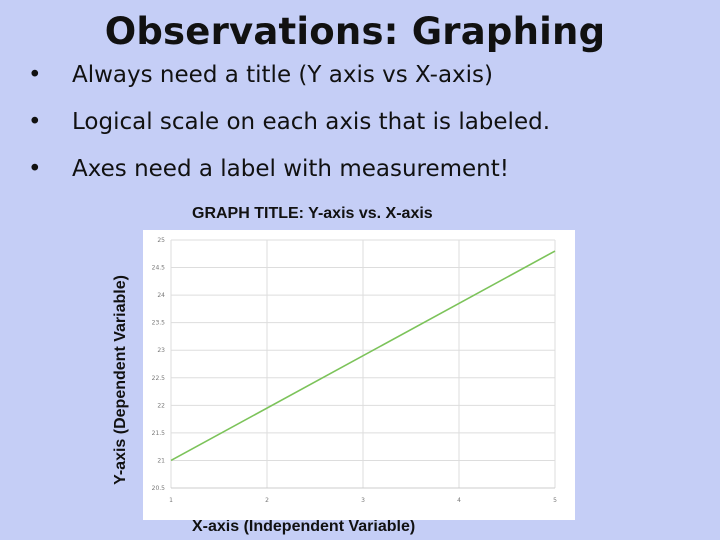  What do you see at coordinates (555, 500) in the screenshot?
I see `x-tick-label: 5` at bounding box center [555, 500].